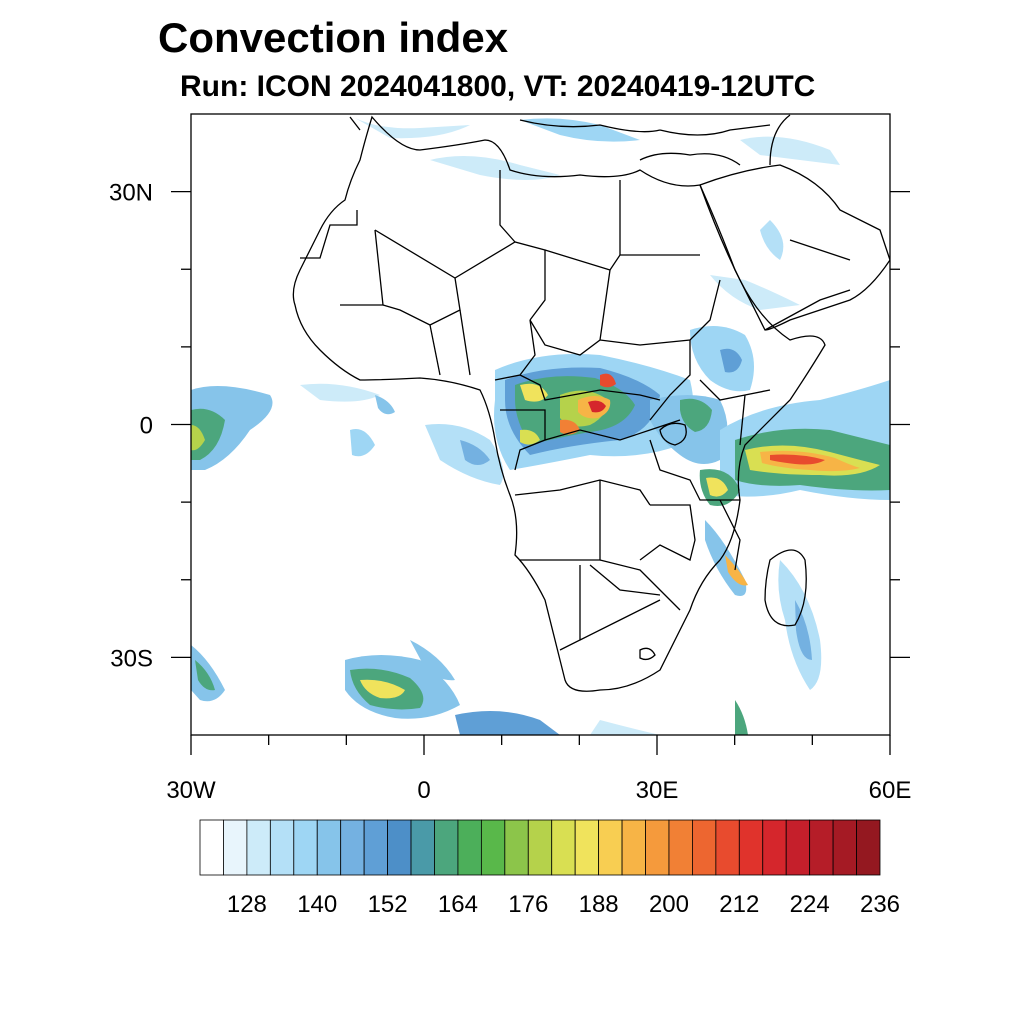 The image size is (1024, 1024). What do you see at coordinates (669, 904) in the screenshot?
I see `colorbar-label: 200` at bounding box center [669, 904].